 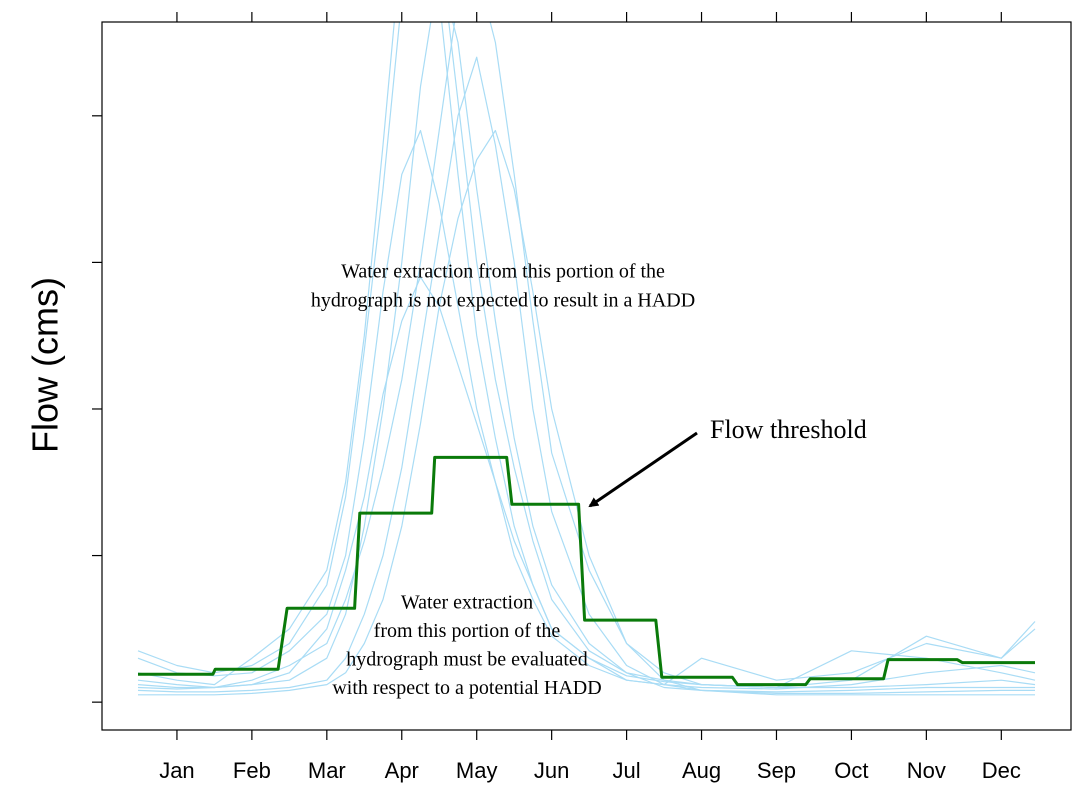 What do you see at coordinates (788, 429) in the screenshot?
I see `annotation-text: Flow threshold` at bounding box center [788, 429].